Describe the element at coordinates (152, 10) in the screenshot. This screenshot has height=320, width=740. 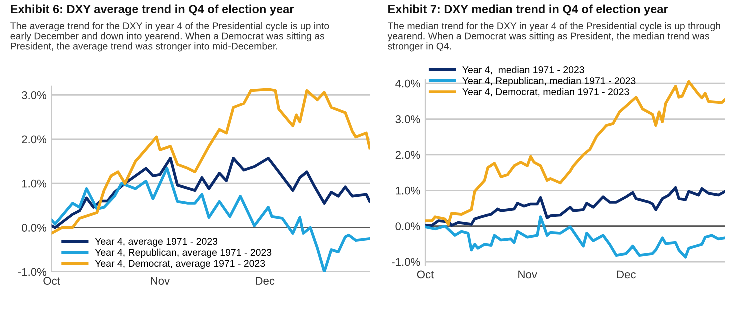
I see `chart-title: Exhibit 6: DXY average trend in Q4 of election year` at that location.